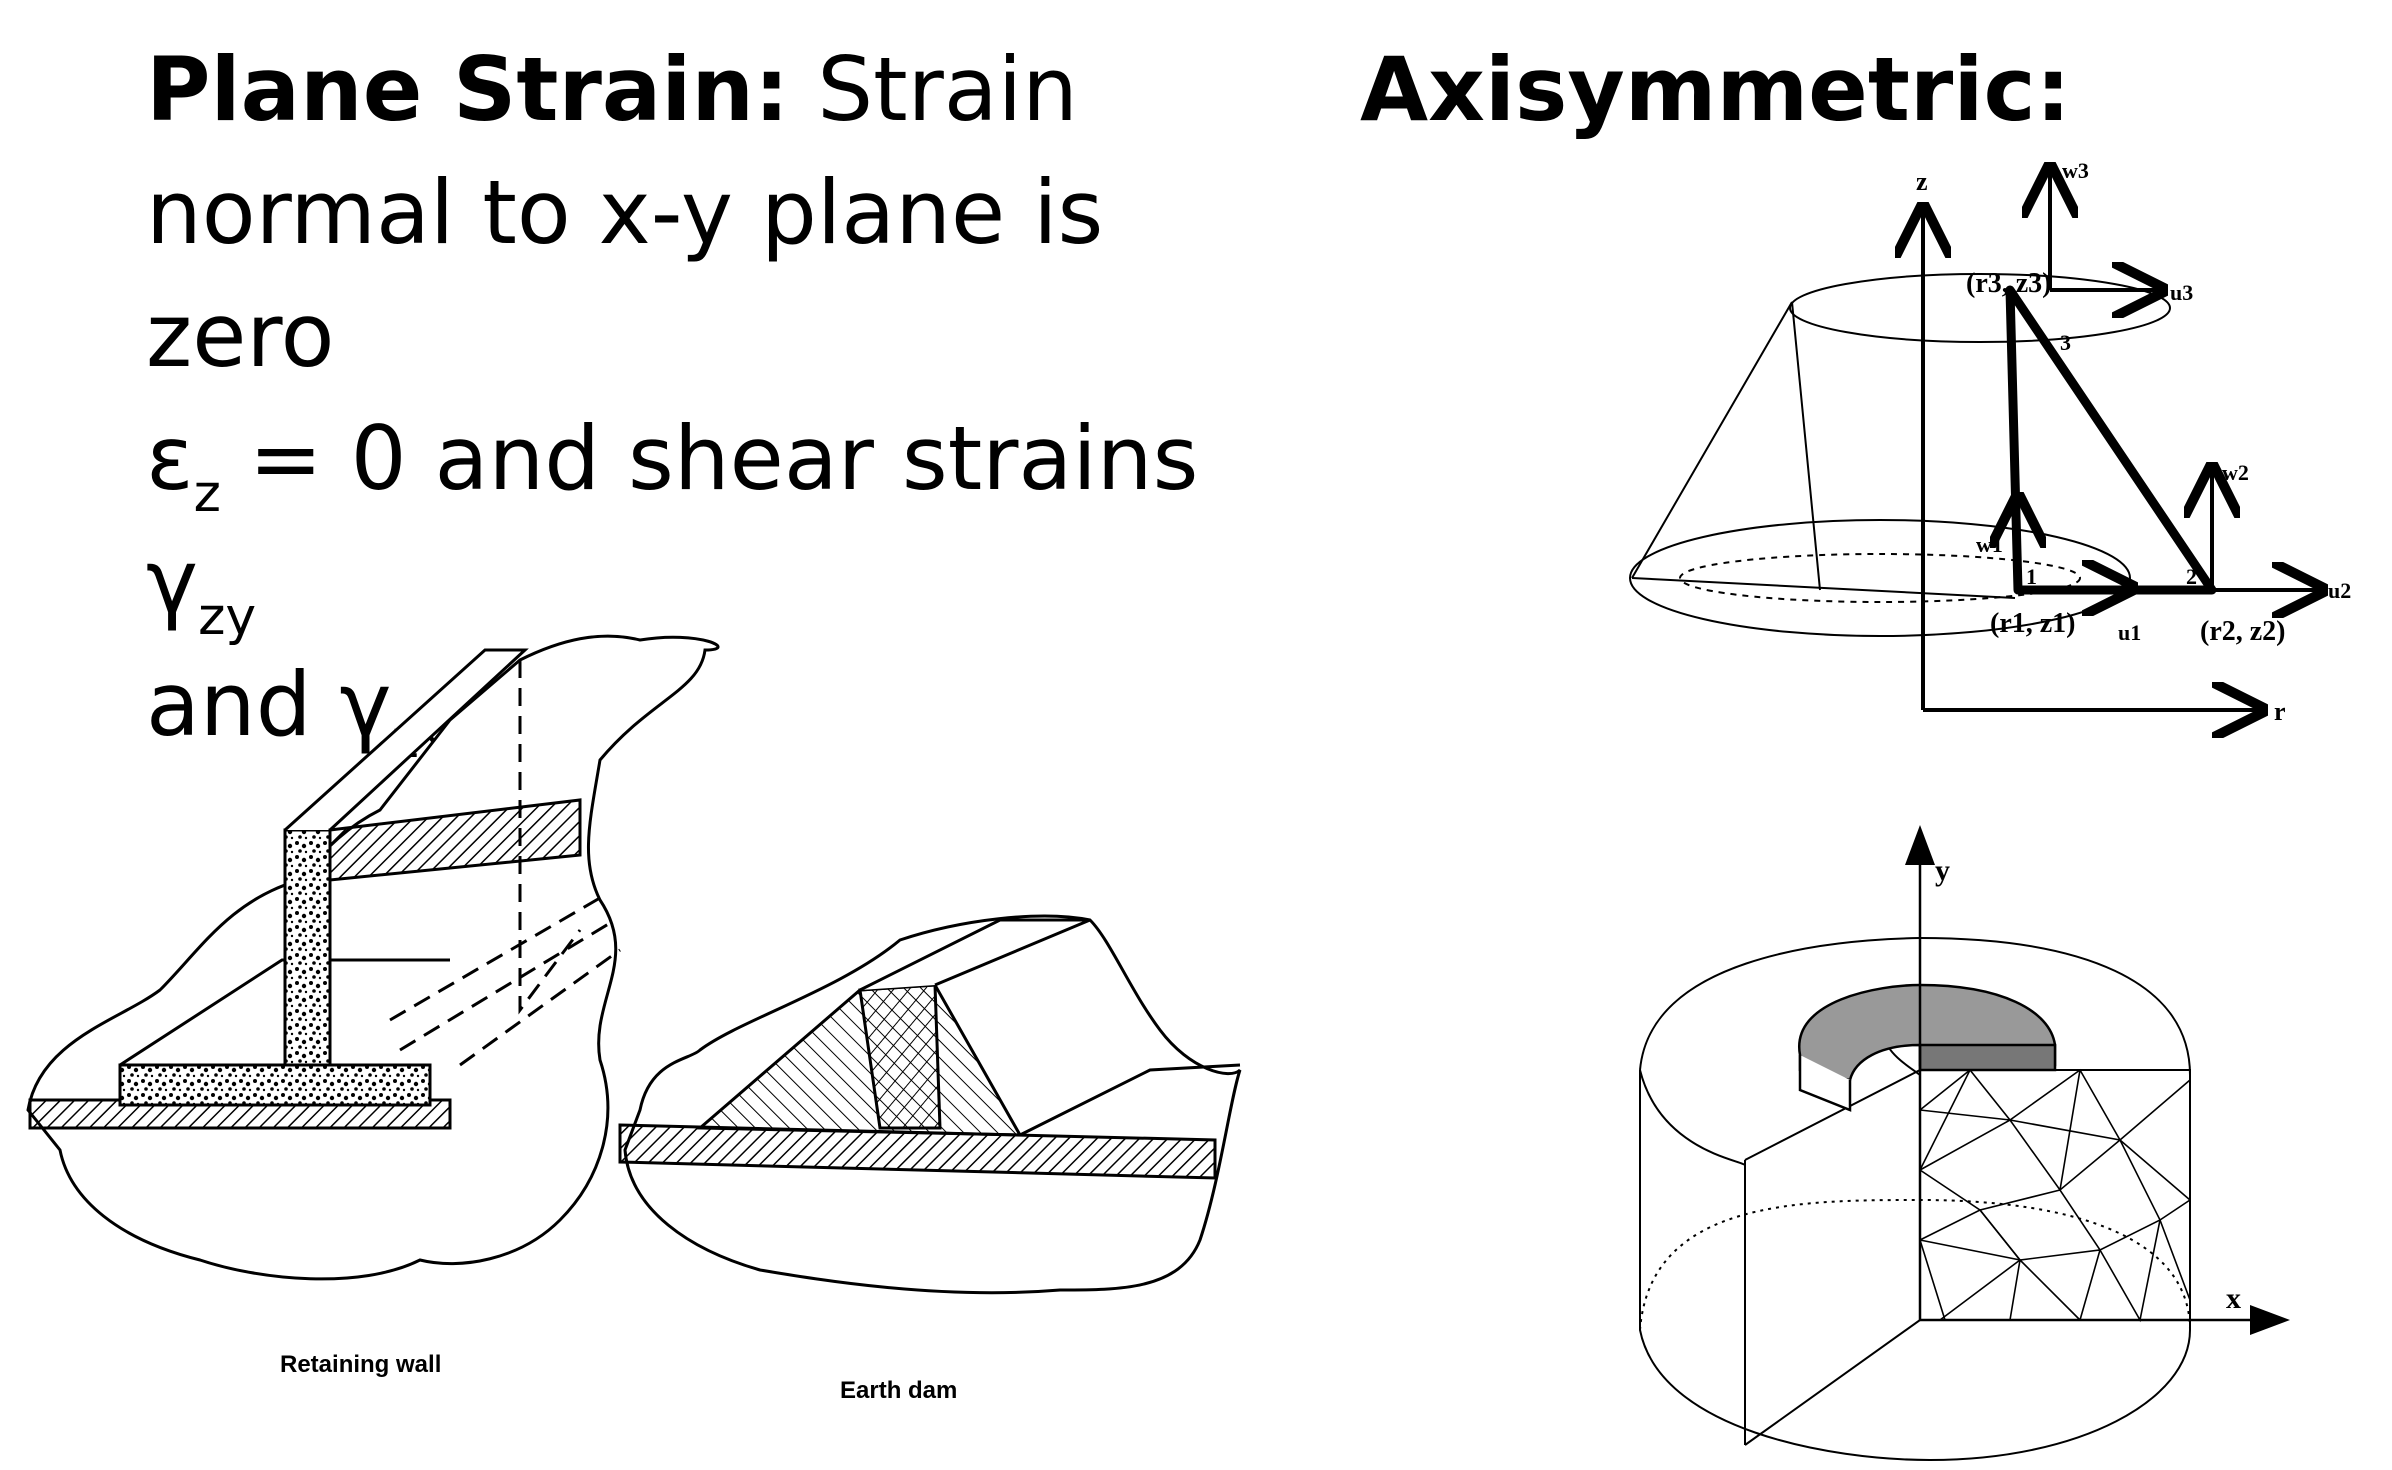 The height and width of the screenshot is (1470, 2392). What do you see at coordinates (2065, 342) in the screenshot?
I see `node-3-label: 3` at bounding box center [2065, 342].